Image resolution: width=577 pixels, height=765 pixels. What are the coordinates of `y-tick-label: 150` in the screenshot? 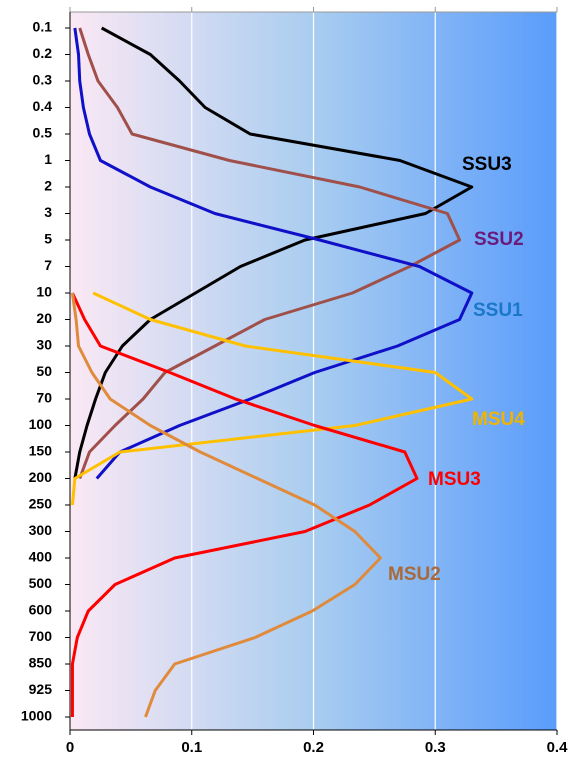 It's located at (41, 451).